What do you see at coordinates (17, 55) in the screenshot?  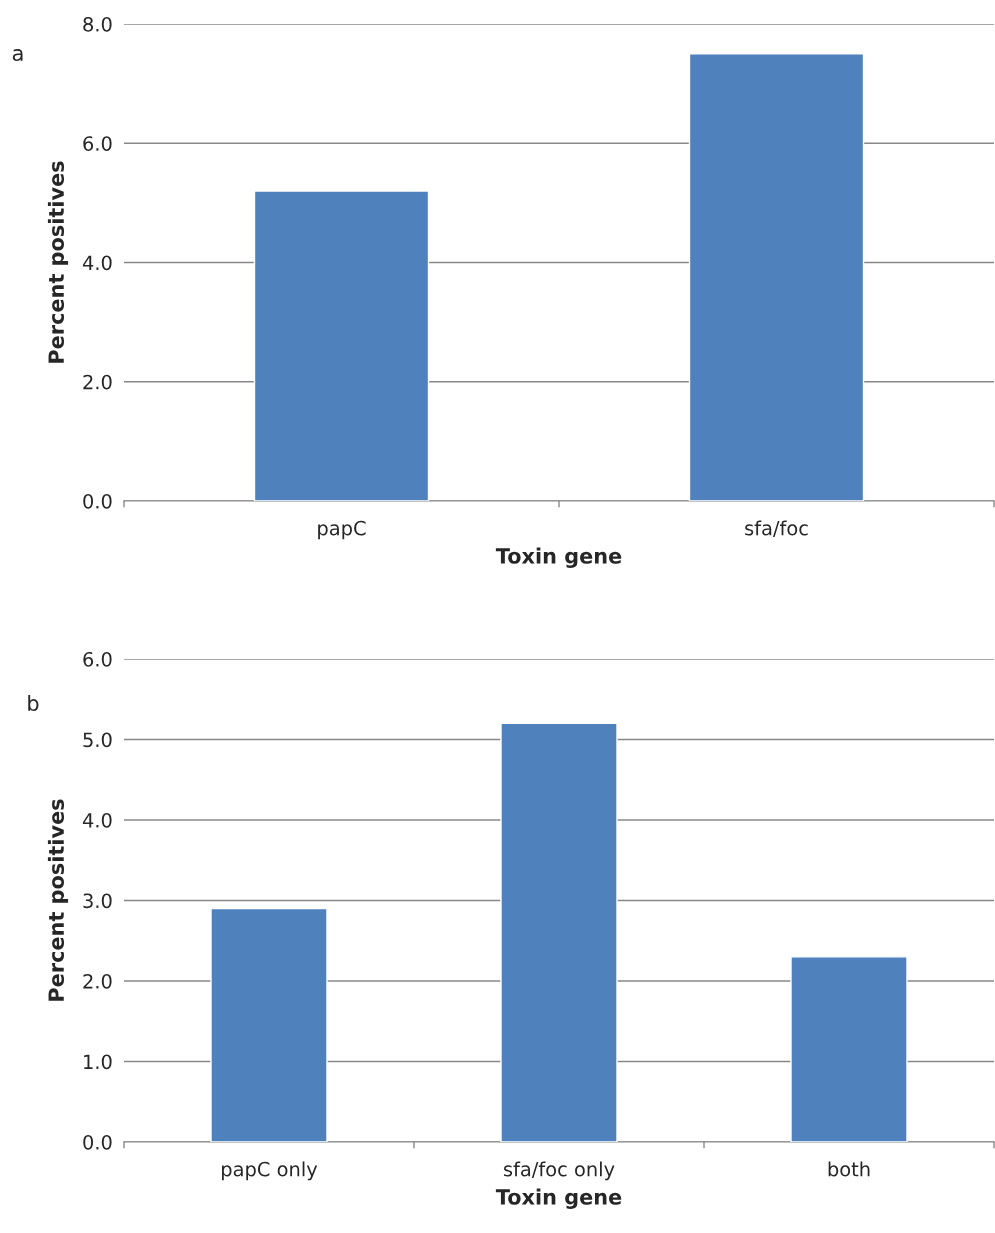 I see `text: a` at bounding box center [17, 55].